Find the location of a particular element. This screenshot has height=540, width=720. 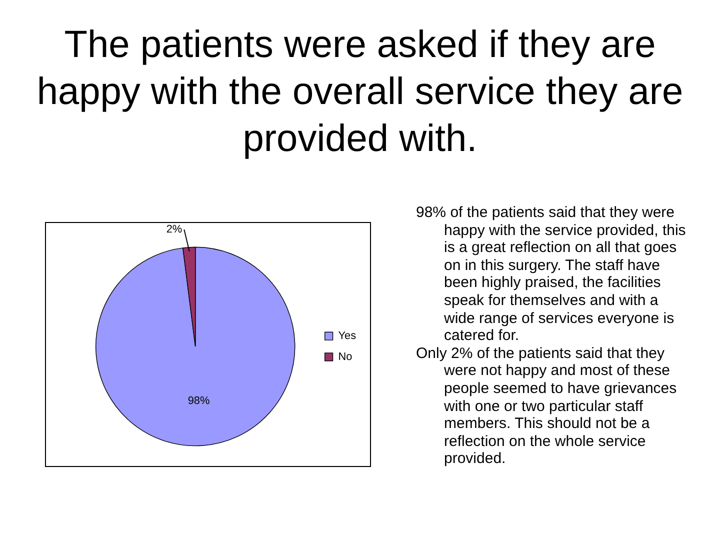

data-label: 2% is located at coordinates (174, 230).